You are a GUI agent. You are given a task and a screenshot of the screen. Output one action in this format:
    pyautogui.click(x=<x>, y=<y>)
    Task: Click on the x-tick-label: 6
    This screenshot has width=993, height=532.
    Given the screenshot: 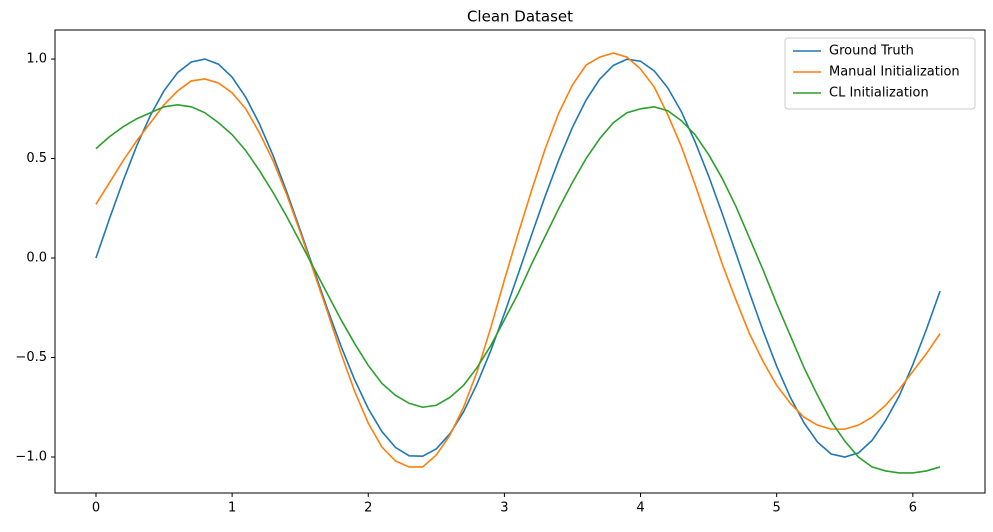 What is the action you would take?
    pyautogui.click(x=913, y=508)
    